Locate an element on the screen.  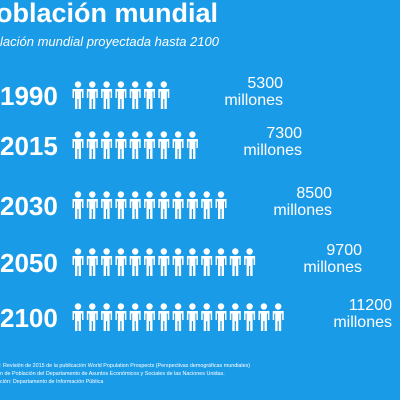
pictogram-row-2050 is located at coordinates (164, 262).